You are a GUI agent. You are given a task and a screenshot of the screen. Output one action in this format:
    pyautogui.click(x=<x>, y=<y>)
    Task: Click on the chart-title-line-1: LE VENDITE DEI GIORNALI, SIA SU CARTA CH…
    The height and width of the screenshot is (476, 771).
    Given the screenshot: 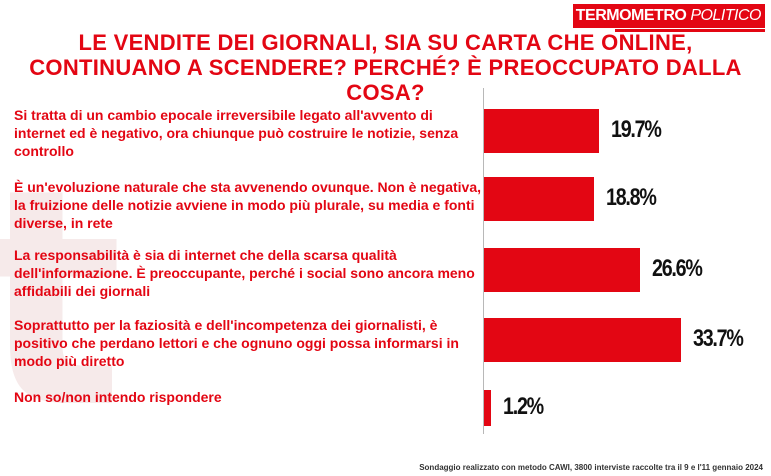 What is the action you would take?
    pyautogui.click(x=385, y=42)
    